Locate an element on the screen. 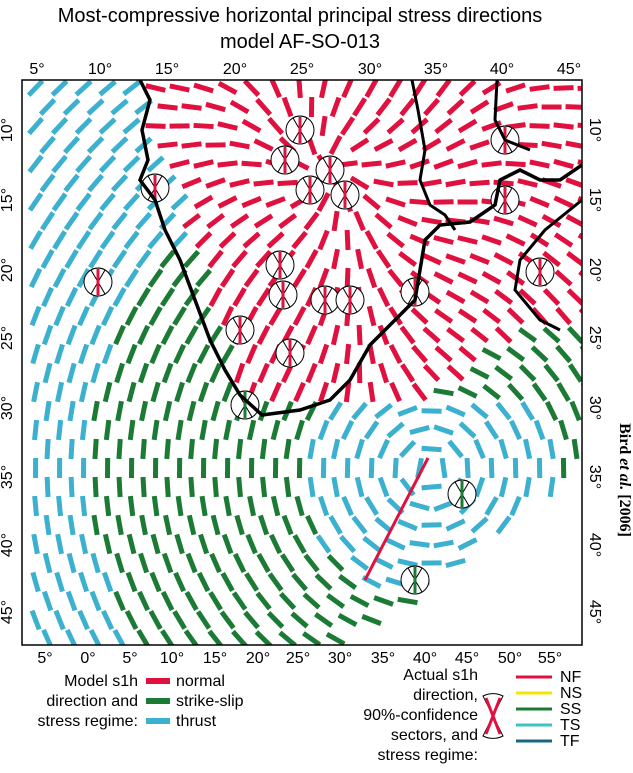 This screenshot has width=633, height=773. legend-label: sectors, and is located at coordinates (434, 735).